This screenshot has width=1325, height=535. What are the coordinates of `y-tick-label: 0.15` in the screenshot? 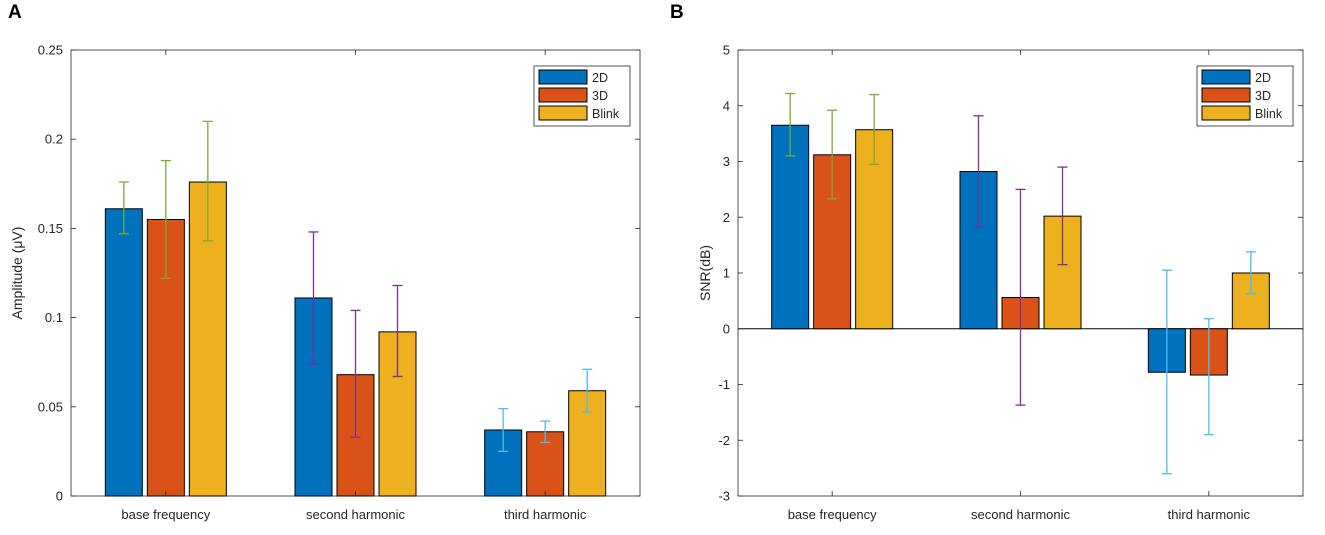 It's located at (50, 228).